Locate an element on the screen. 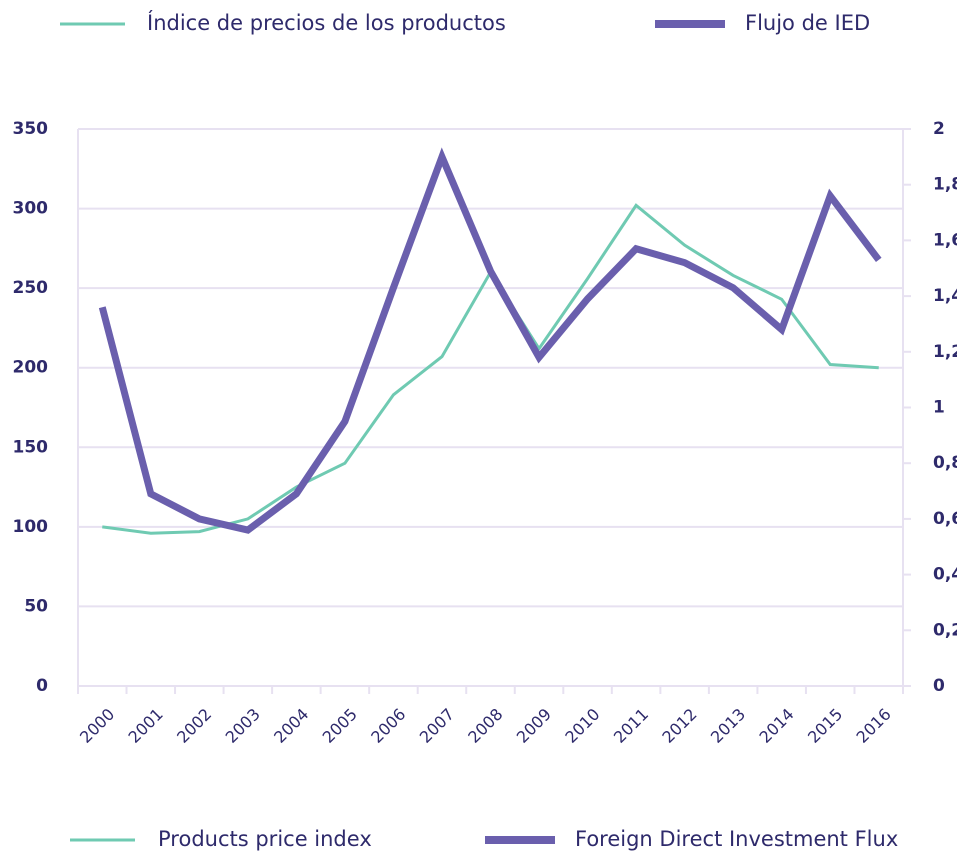  x-tick-label: 2004 is located at coordinates (291, 726).